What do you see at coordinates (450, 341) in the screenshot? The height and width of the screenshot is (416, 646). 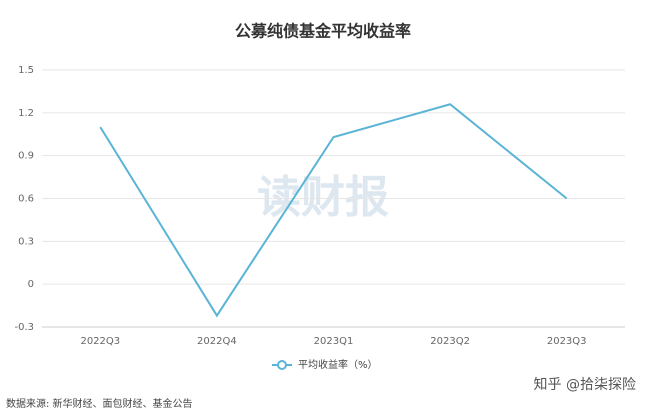 I see `x-tick-label: 2023Q2` at bounding box center [450, 341].